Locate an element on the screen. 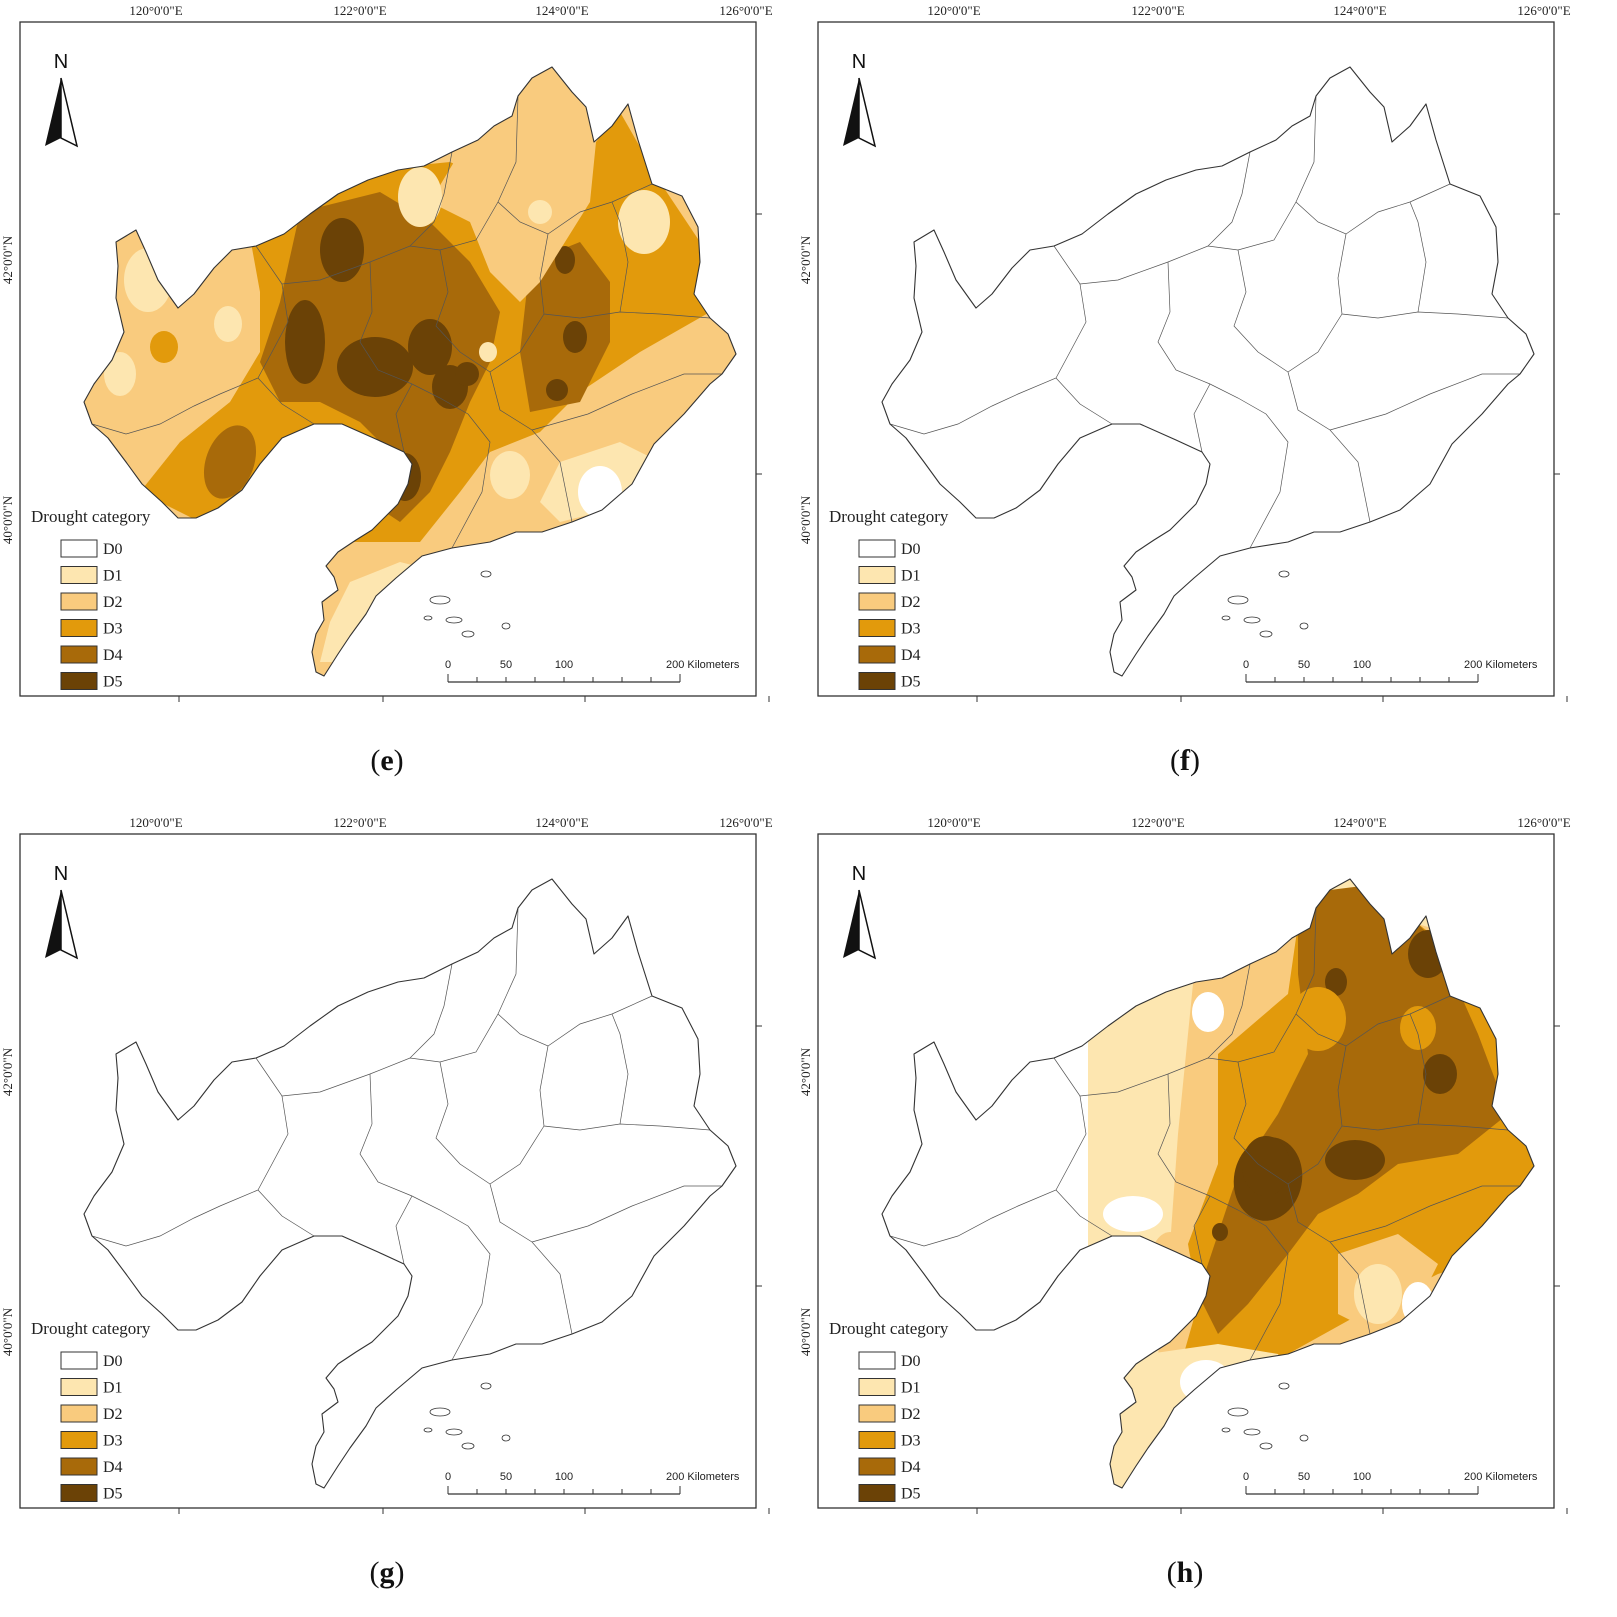 This screenshot has width=1617, height=1617. scale-tick-label: 100 is located at coordinates (564, 1477).